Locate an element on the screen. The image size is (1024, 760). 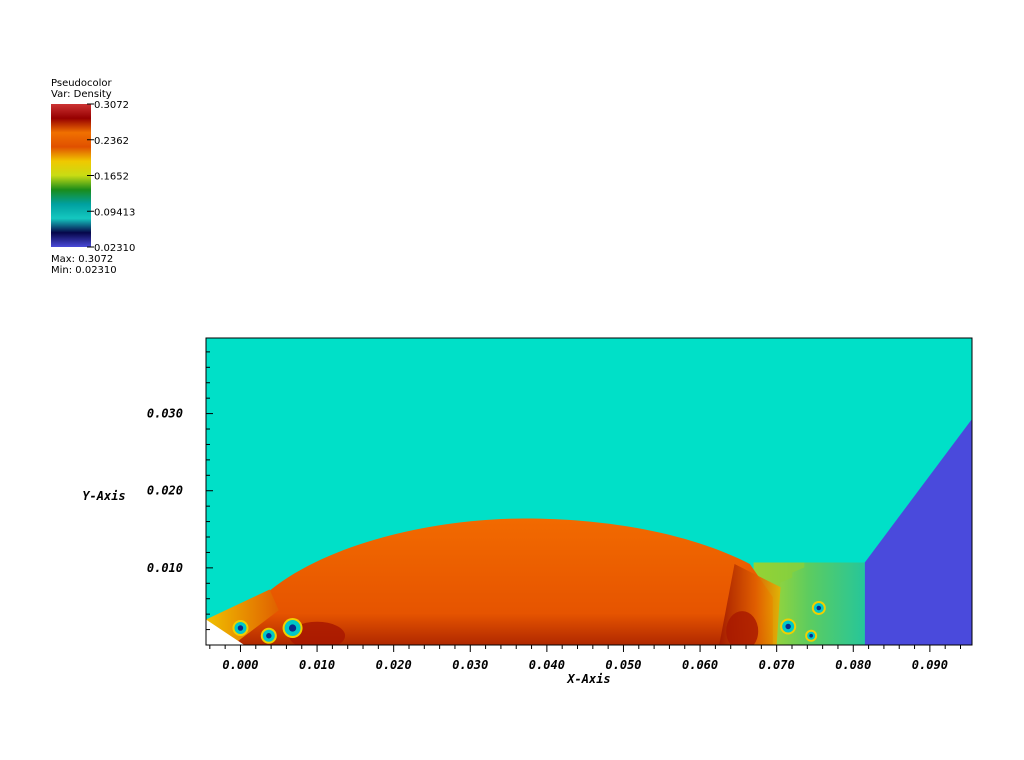
colorbar-gradient is located at coordinates (71, 175).